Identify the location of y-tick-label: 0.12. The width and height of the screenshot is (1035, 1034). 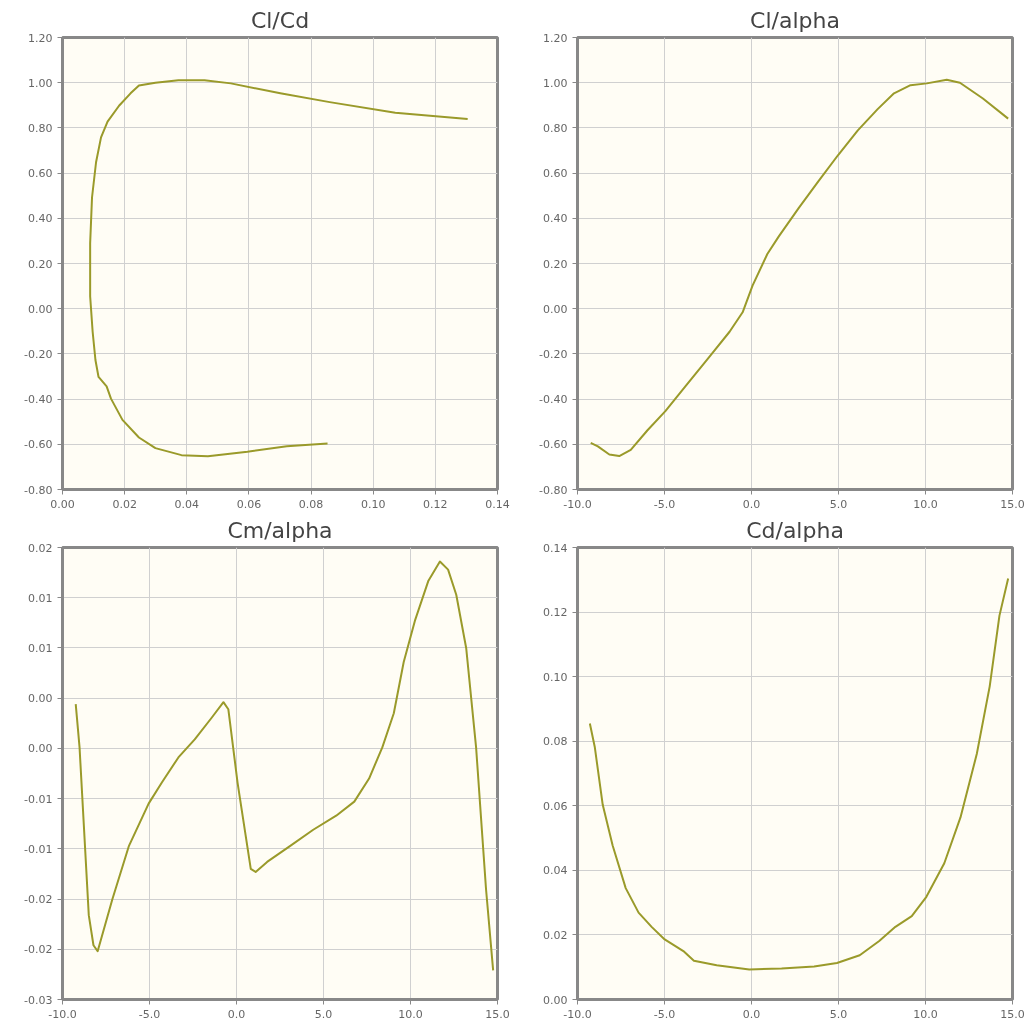
(555, 613).